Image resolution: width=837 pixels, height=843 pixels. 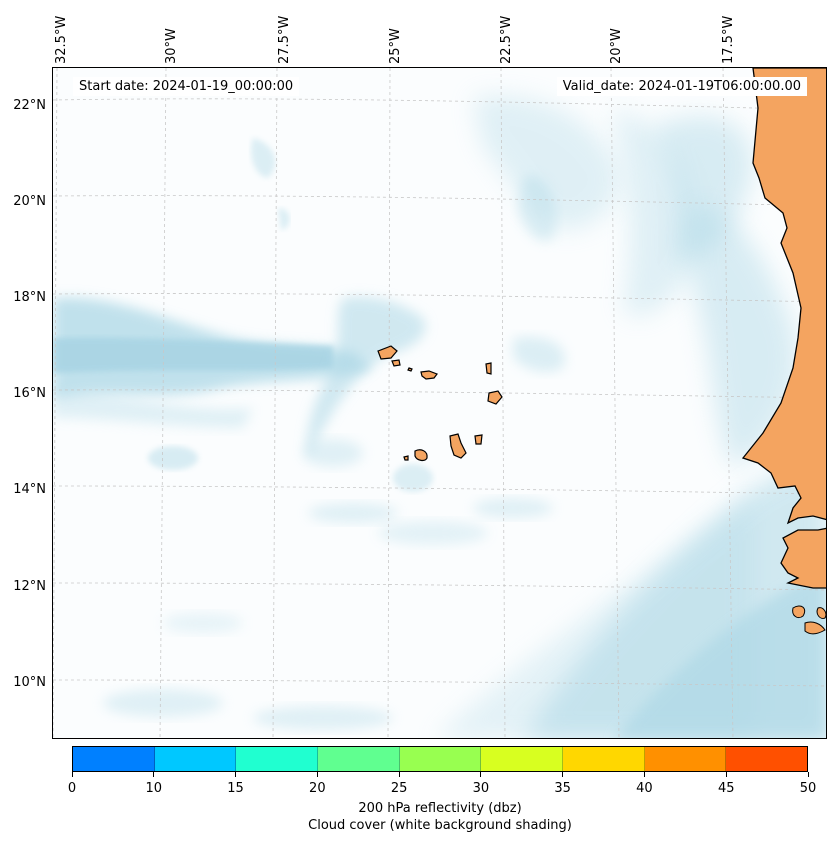 I want to click on colorbar-tick-label: 30, so click(x=481, y=788).